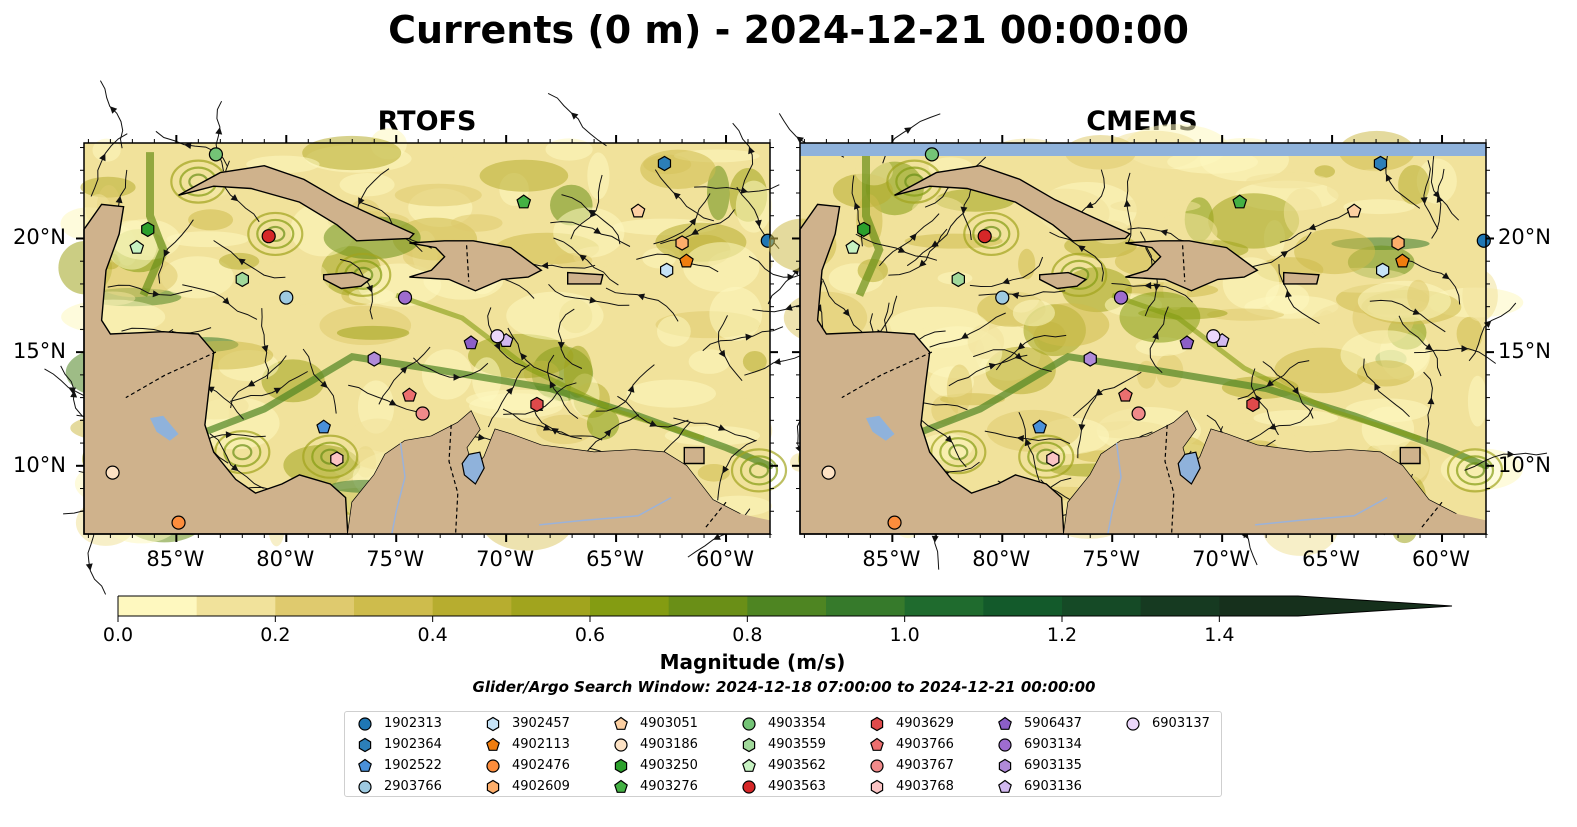  I want to click on current-band, so click(153, 224).